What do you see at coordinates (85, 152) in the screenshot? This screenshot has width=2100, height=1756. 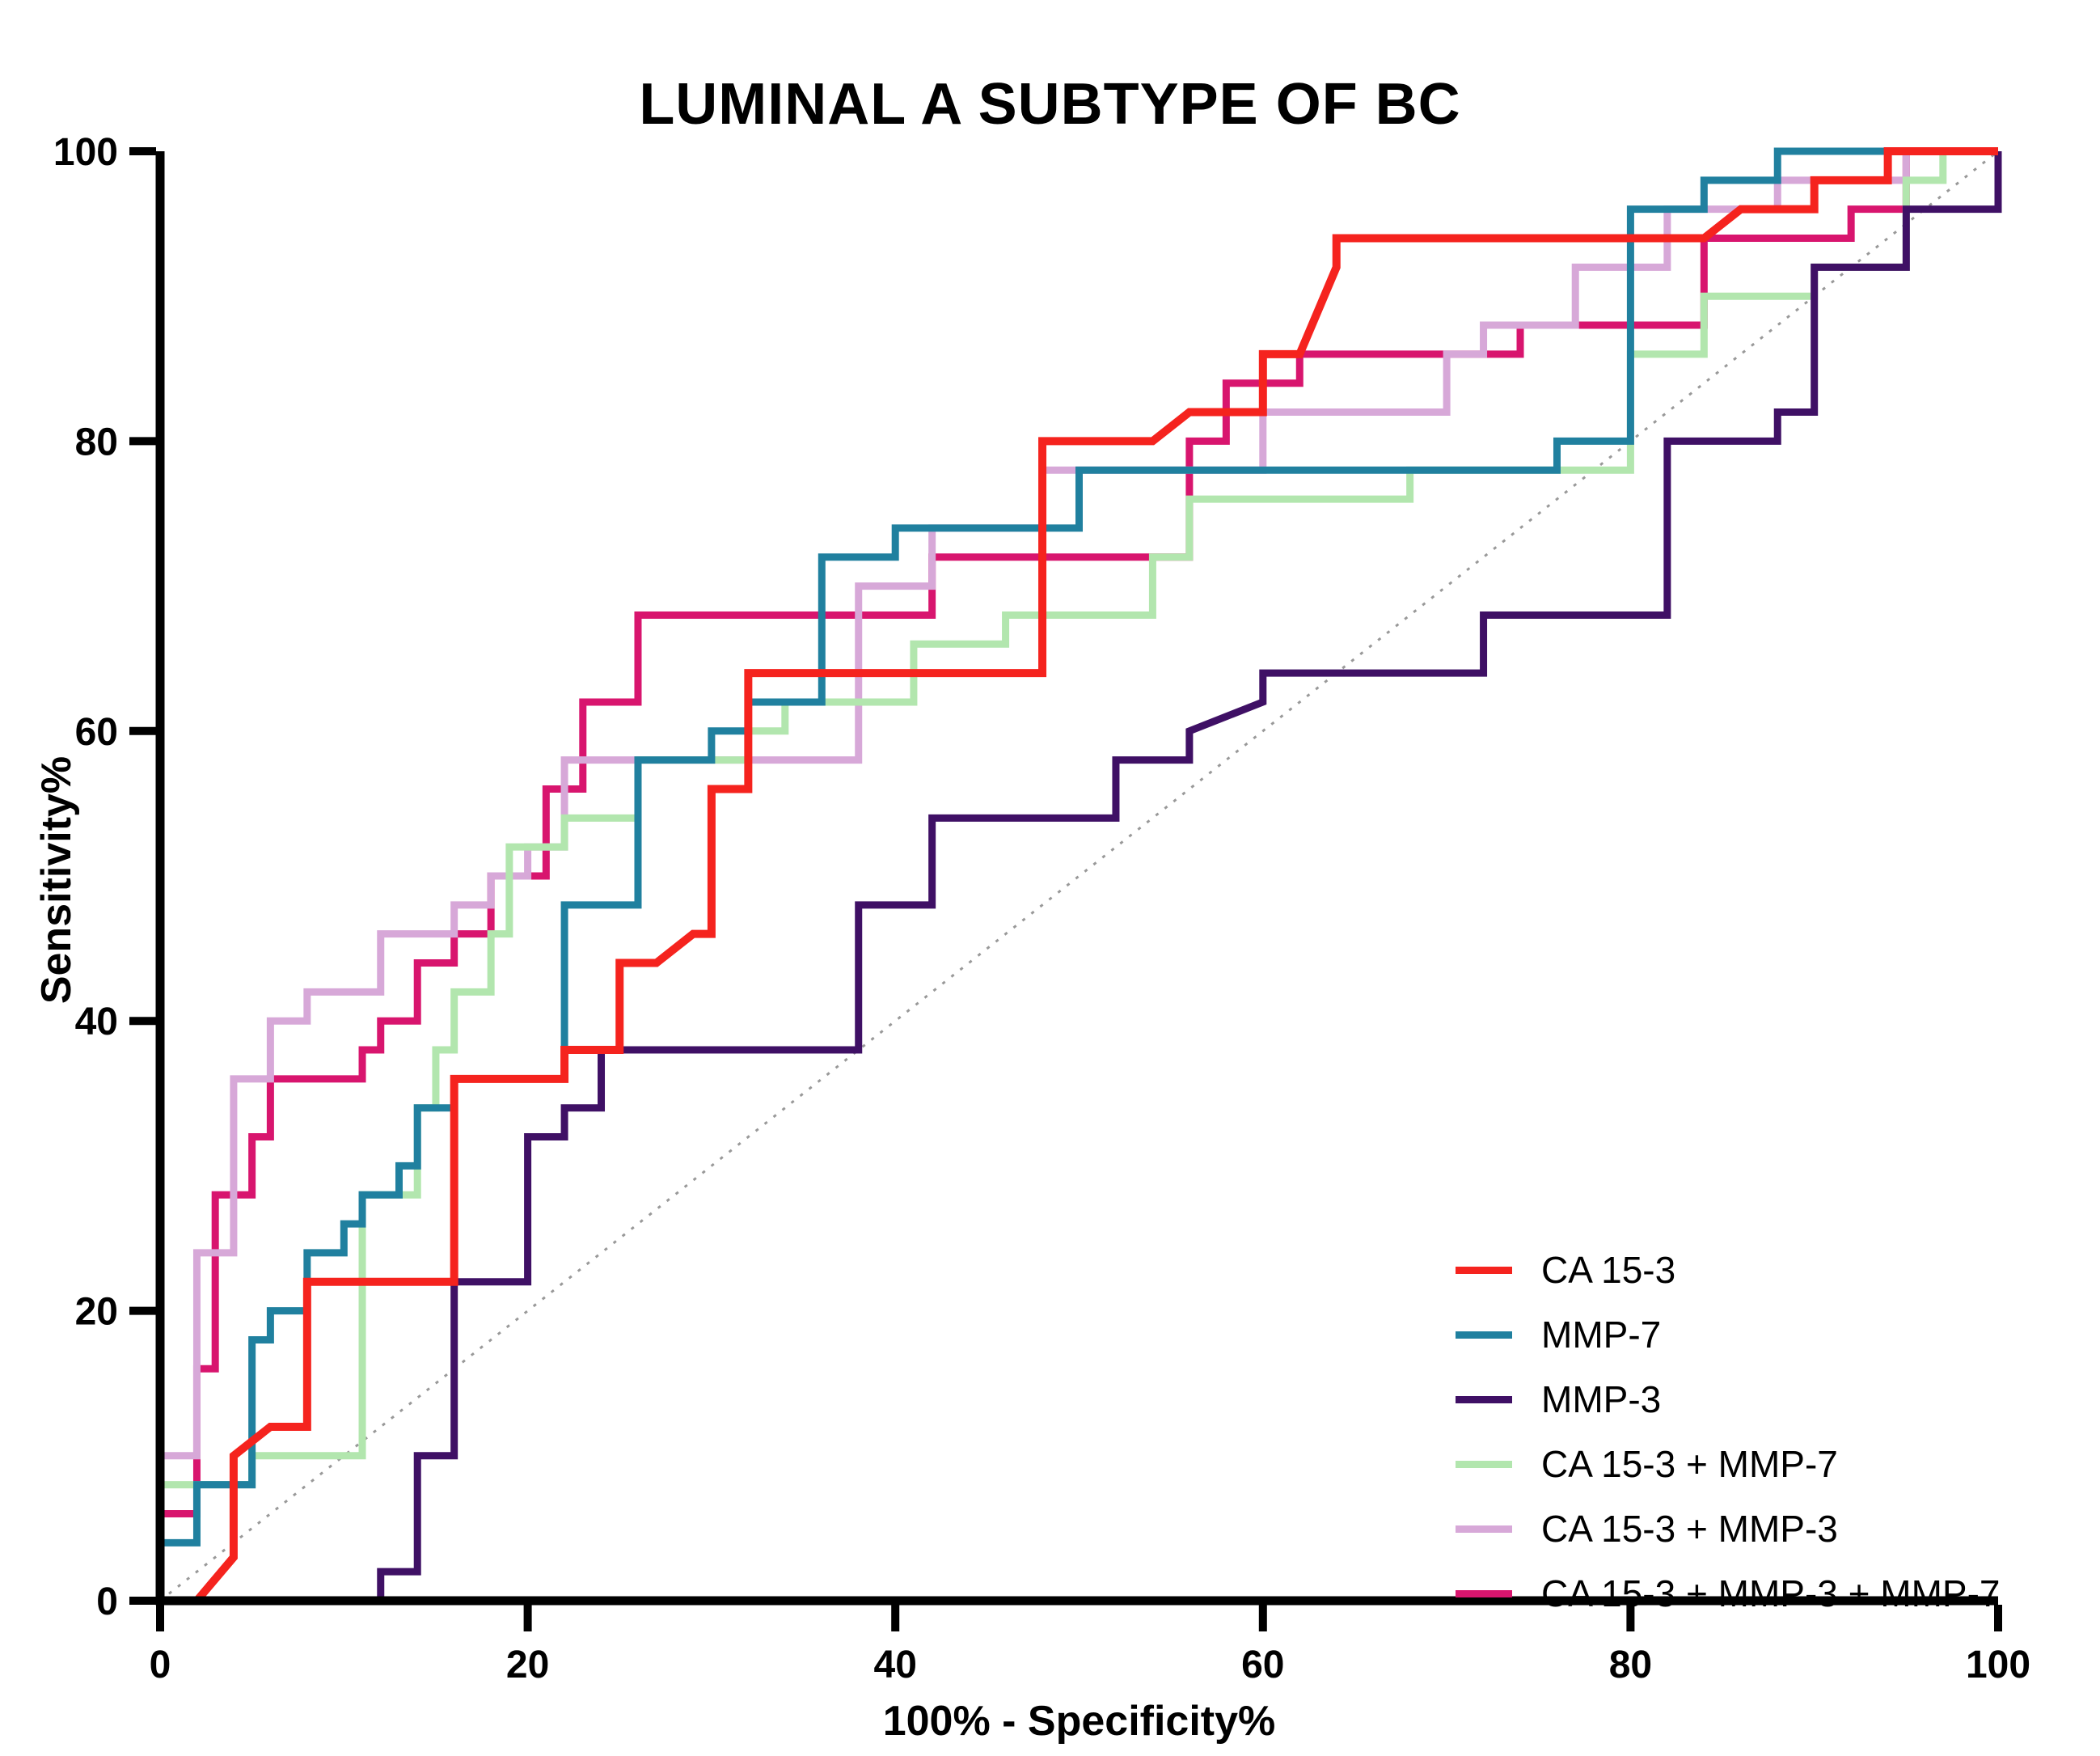 I see `y-tick-label-100: 100` at bounding box center [85, 152].